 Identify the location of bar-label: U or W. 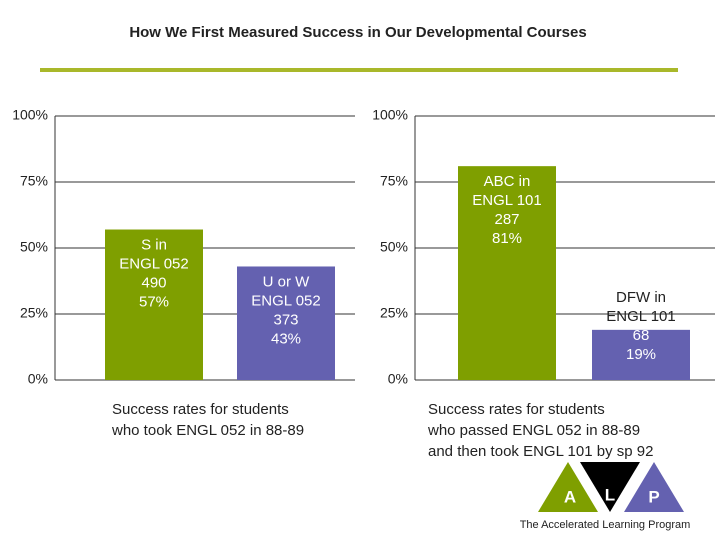
(287, 281).